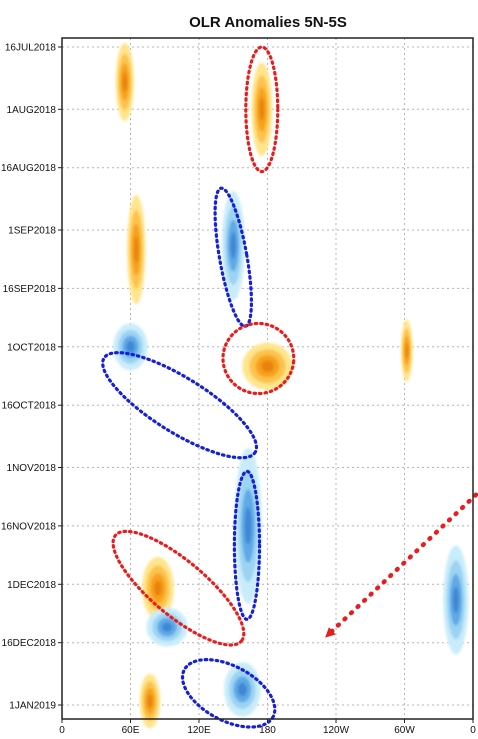  Describe the element at coordinates (404, 729) in the screenshot. I see `x-tick-label: 60W` at that location.